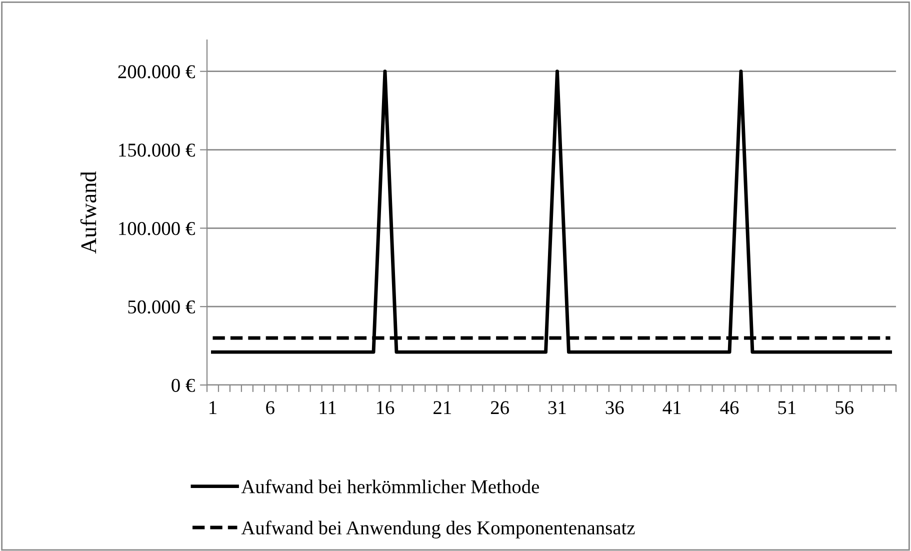 The image size is (911, 551). What do you see at coordinates (557, 407) in the screenshot?
I see `x-tick-label: 31` at bounding box center [557, 407].